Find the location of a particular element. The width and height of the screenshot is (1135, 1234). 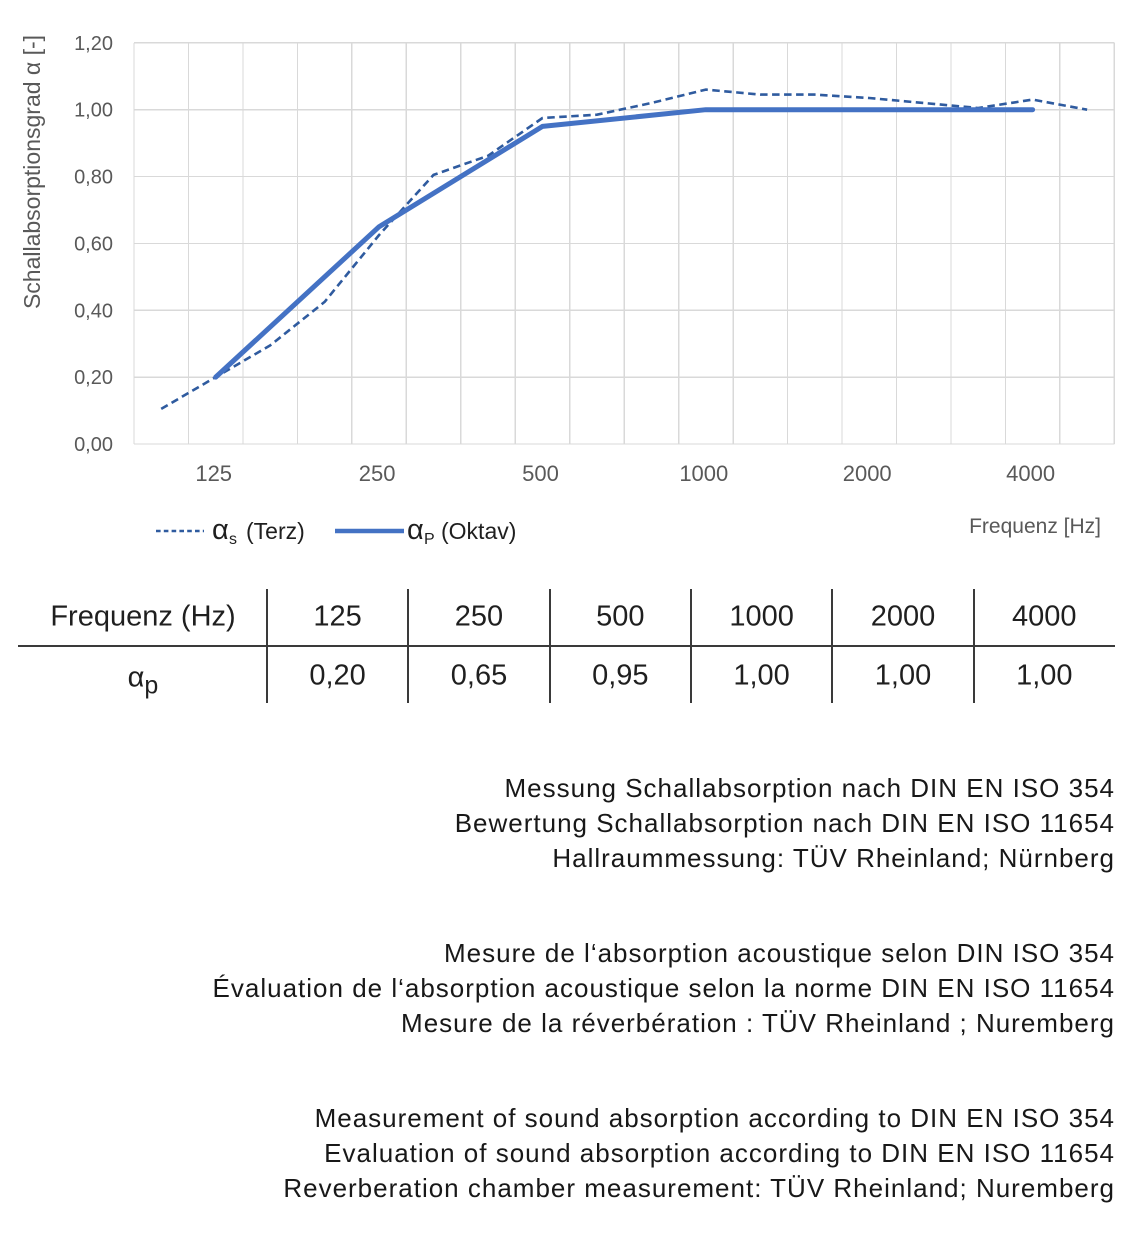

svg-text: Frequenz [Hz] is located at coordinates (1035, 526).